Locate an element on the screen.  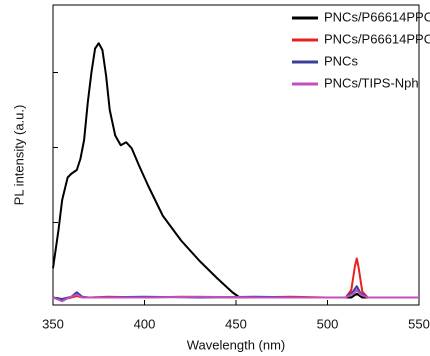
legend-label: PNCs/P66614PPOS is located at coordinates (377, 38).